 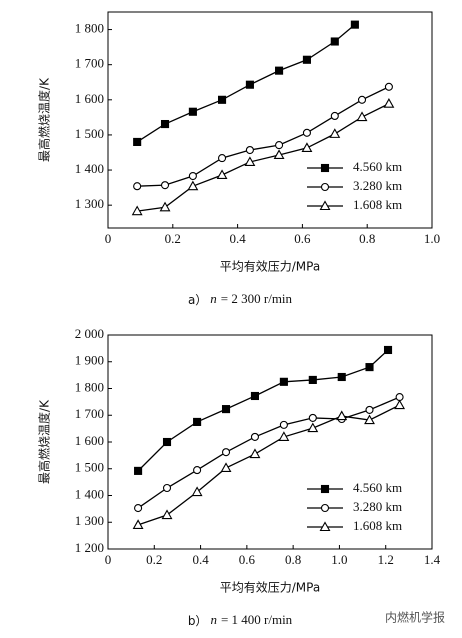 I want to click on caption-prefix: b）, so click(x=198, y=621).